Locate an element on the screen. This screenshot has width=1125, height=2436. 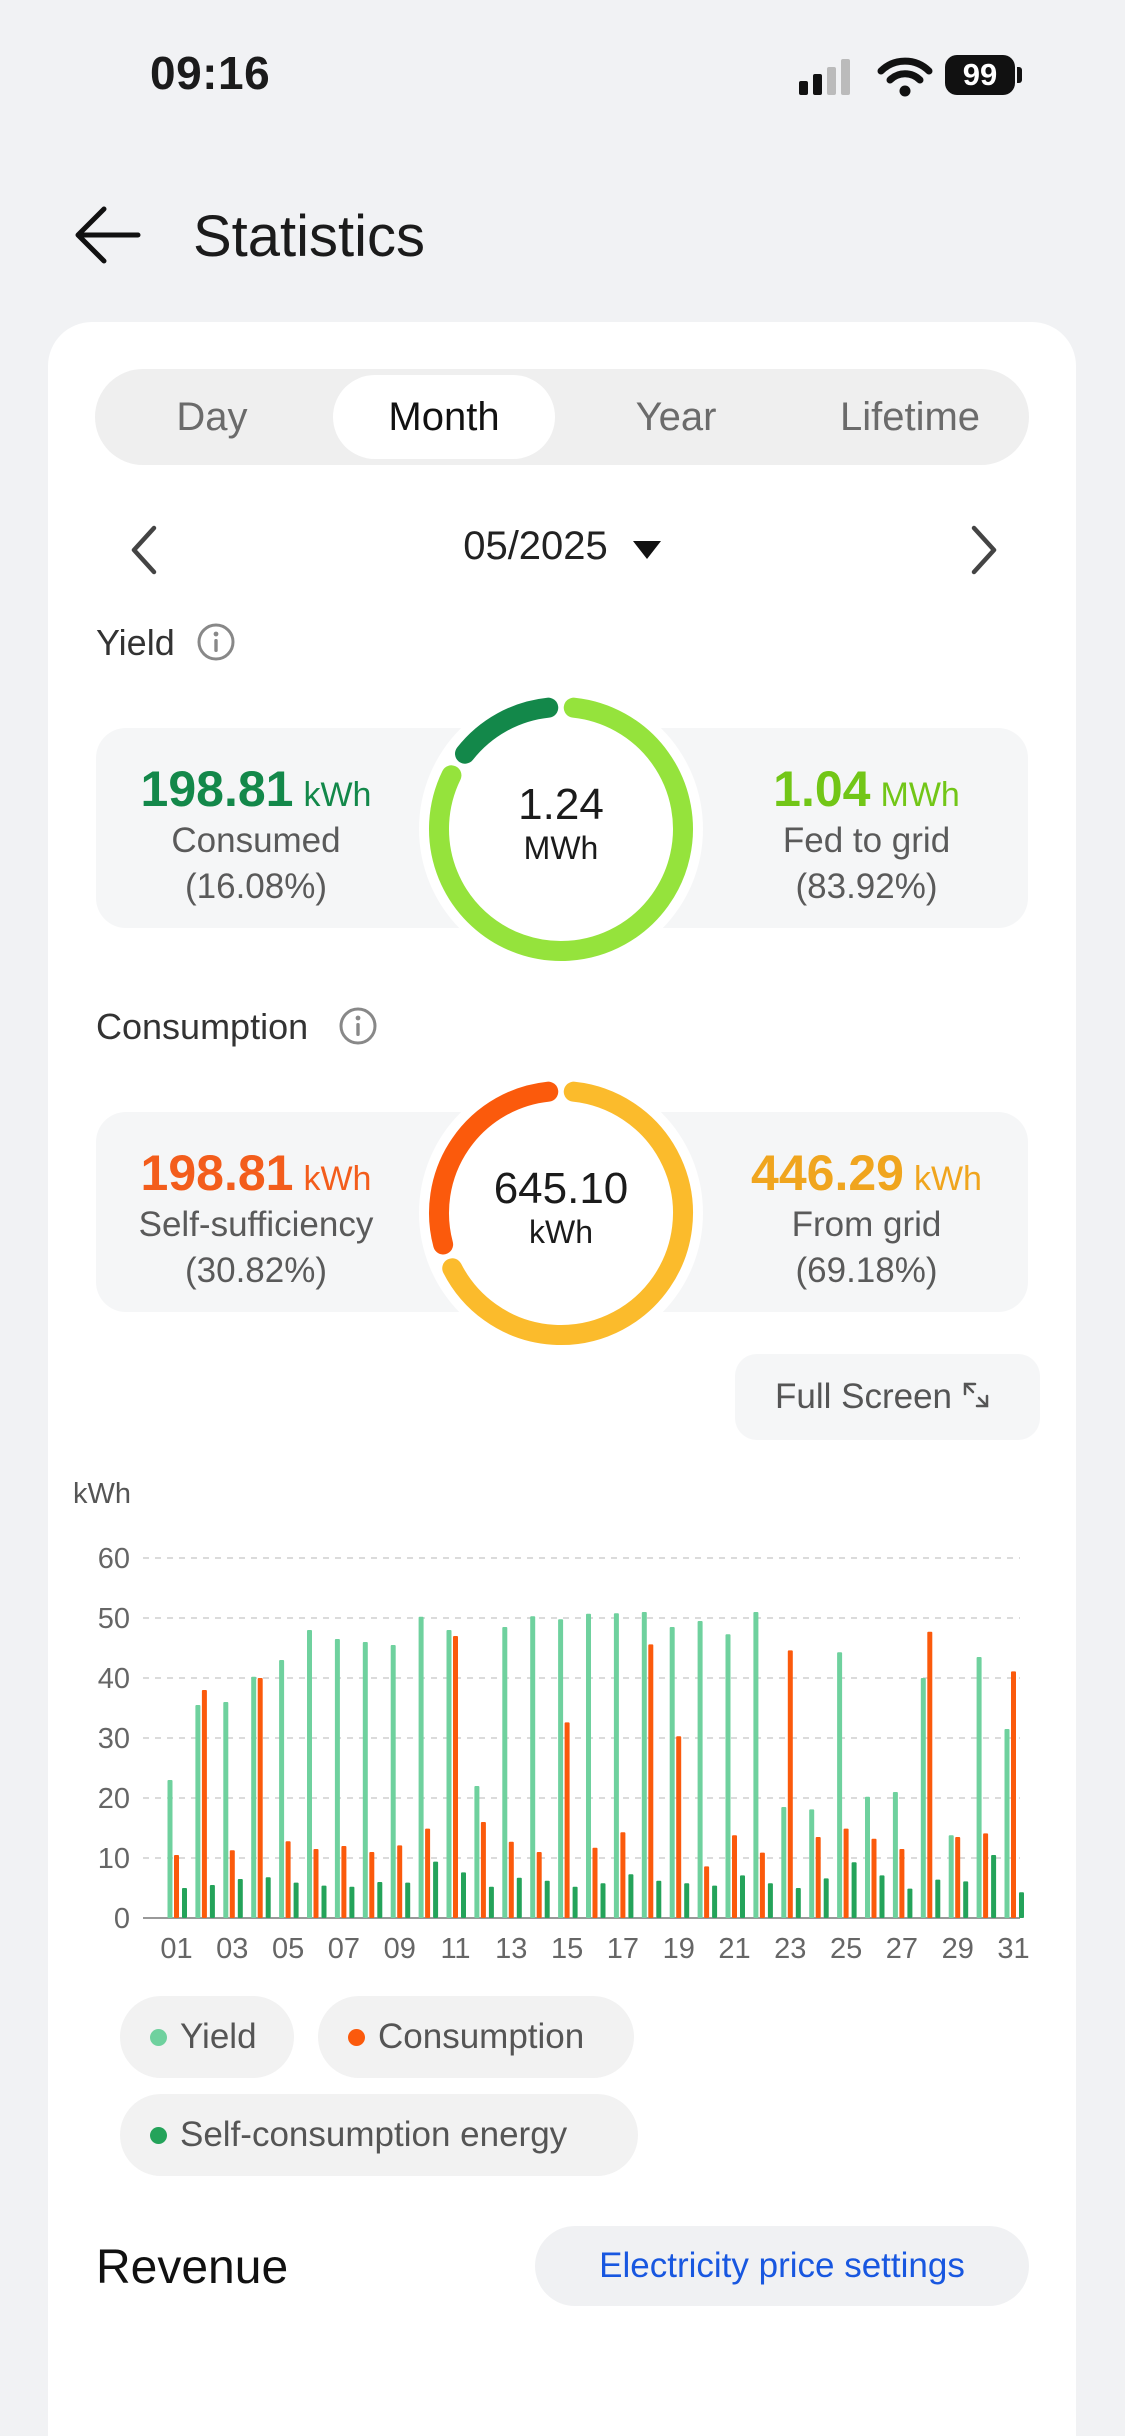
x-tick-label: 03 is located at coordinates (232, 1949).